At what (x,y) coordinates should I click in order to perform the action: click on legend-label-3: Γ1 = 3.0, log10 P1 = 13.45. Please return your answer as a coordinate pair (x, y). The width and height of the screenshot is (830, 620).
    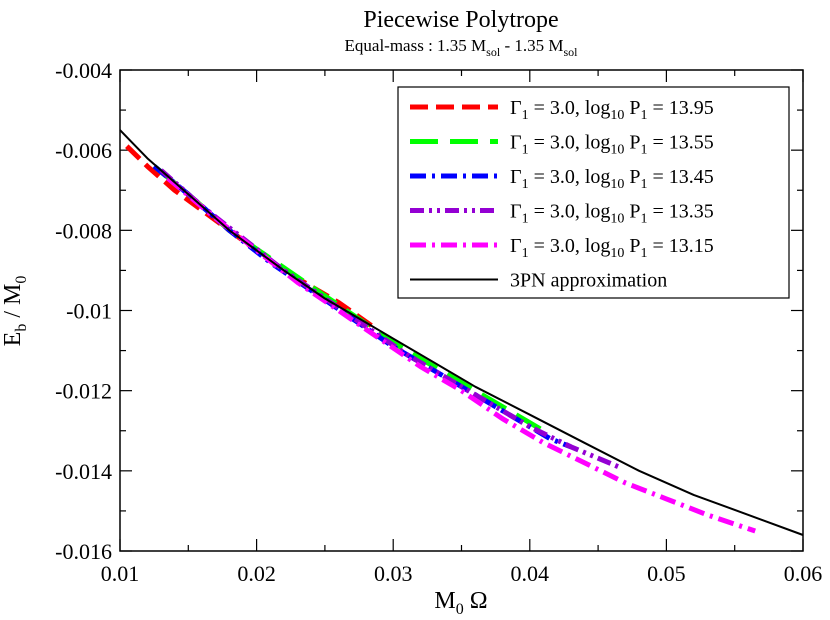
    Looking at the image, I should click on (612, 179).